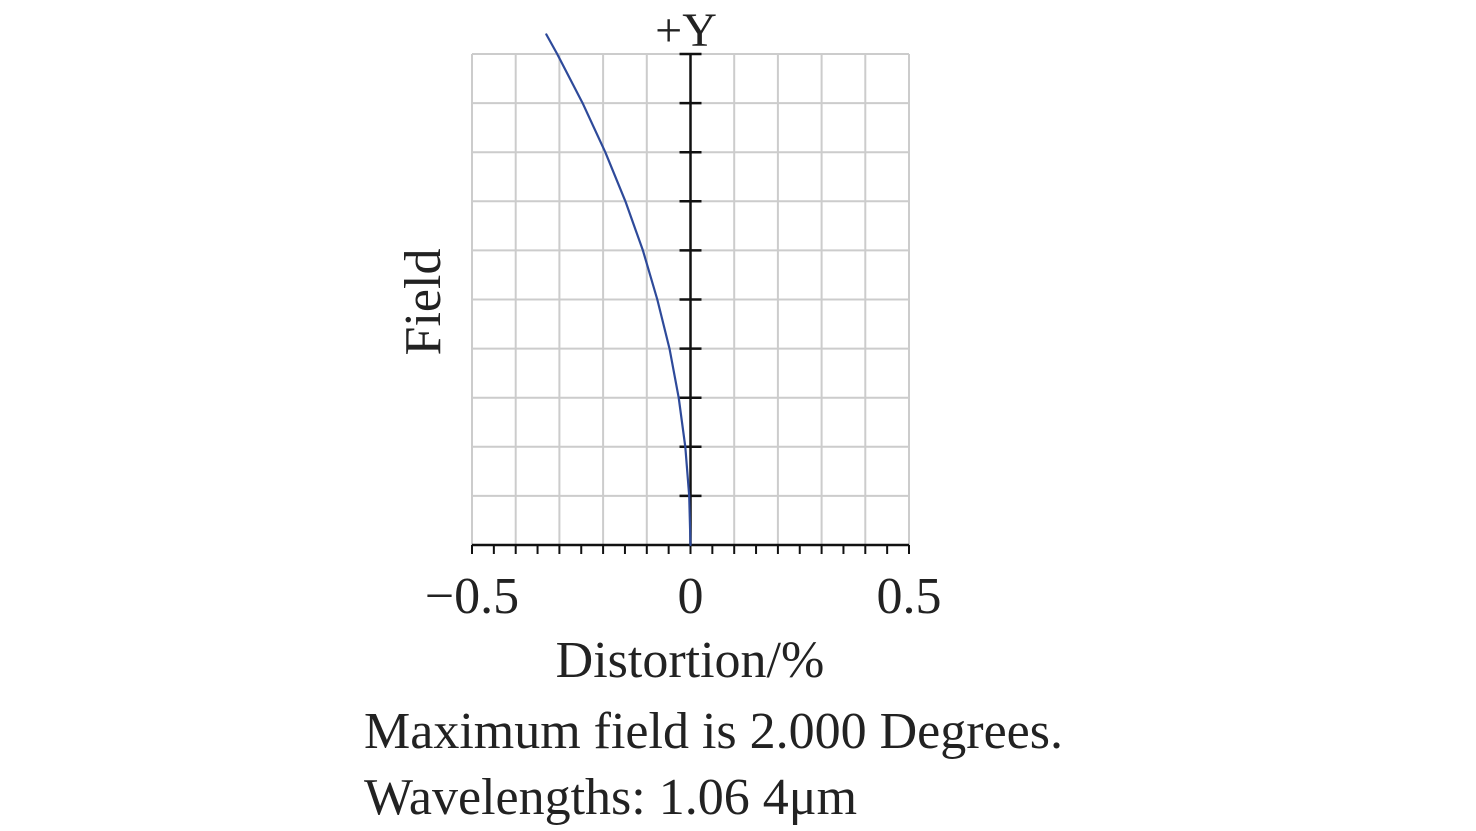 The width and height of the screenshot is (1476, 831). What do you see at coordinates (691, 596) in the screenshot?
I see `x-tick-label: 0` at bounding box center [691, 596].